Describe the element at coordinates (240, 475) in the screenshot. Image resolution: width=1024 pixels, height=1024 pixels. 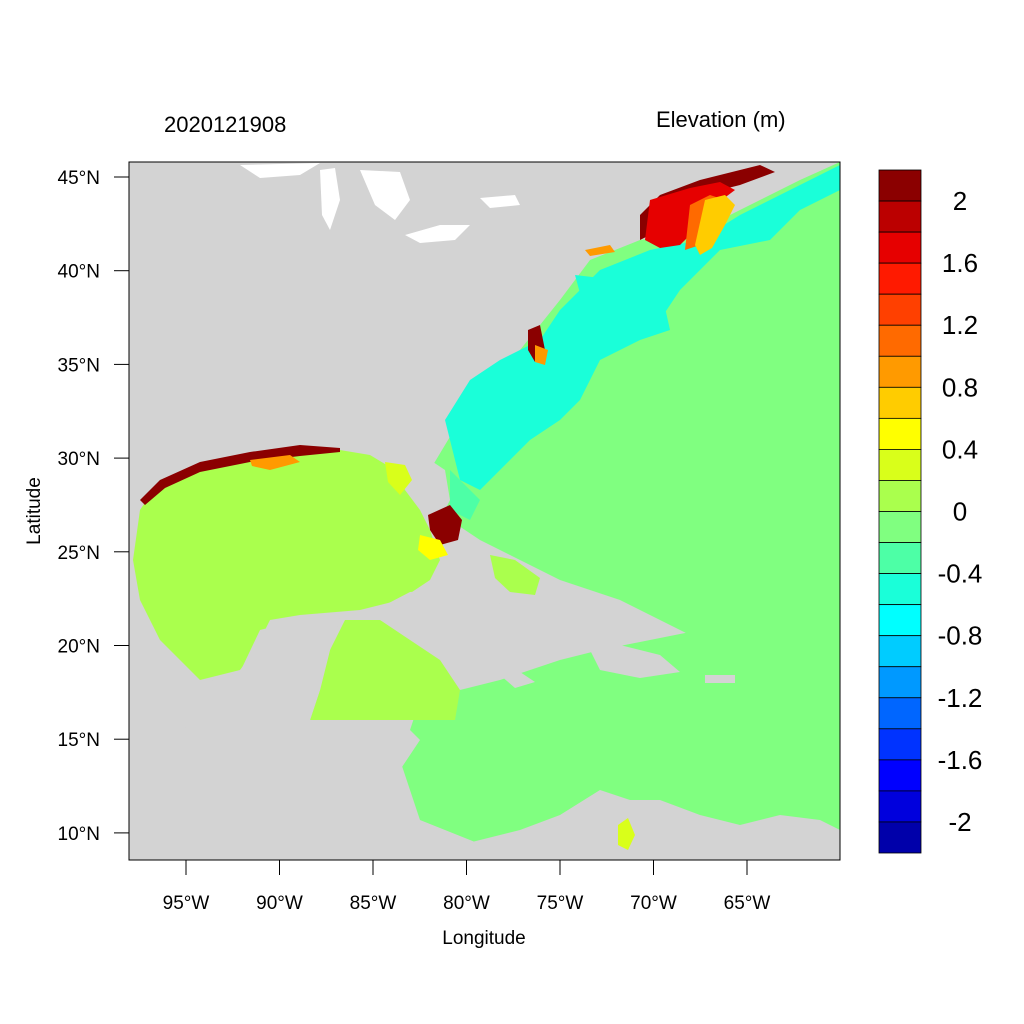
I see `gulf-coast-surge` at that location.